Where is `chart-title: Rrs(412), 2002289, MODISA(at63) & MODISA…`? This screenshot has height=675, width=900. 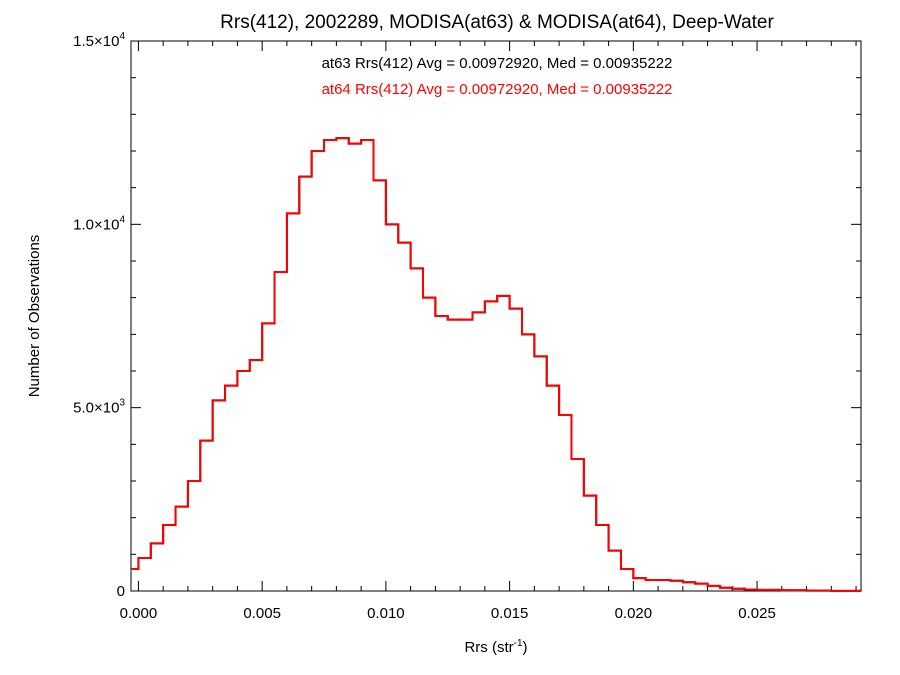 chart-title: Rrs(412), 2002289, MODISA(at63) & MODISA… is located at coordinates (497, 22).